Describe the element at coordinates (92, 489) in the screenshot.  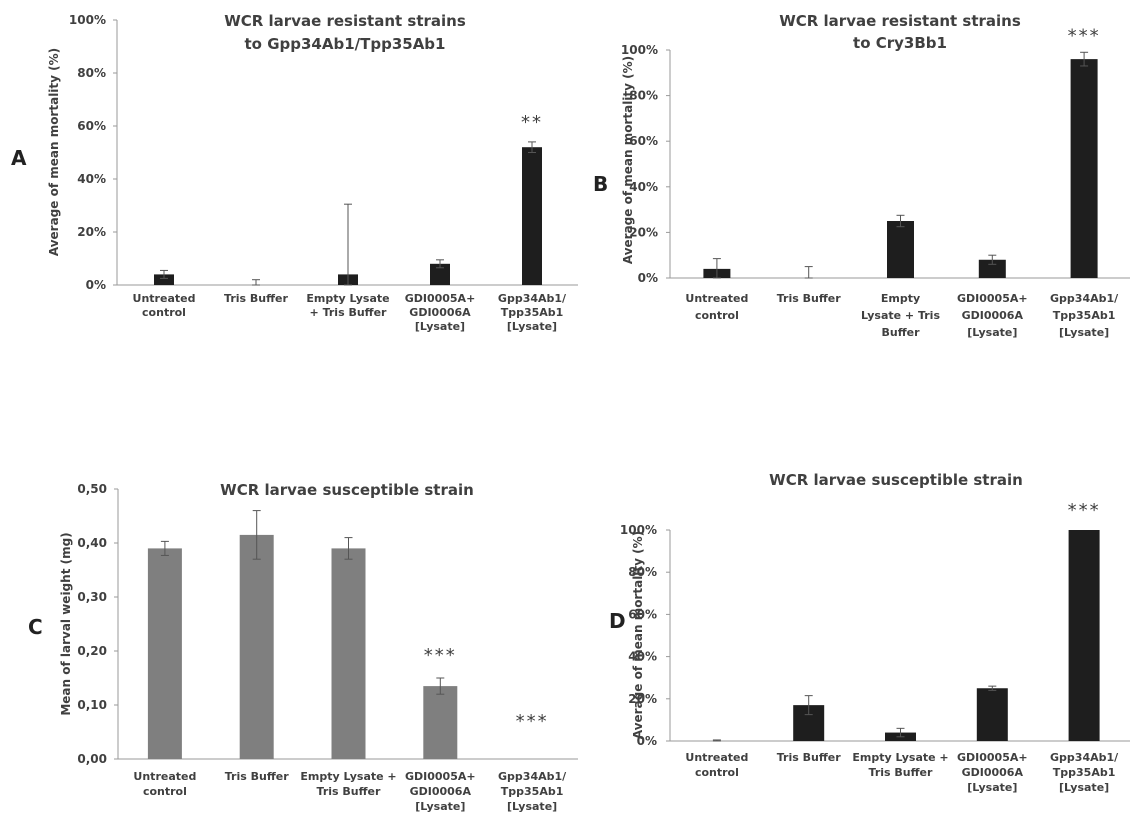
I see `y-tick-label: 0,50` at that location.